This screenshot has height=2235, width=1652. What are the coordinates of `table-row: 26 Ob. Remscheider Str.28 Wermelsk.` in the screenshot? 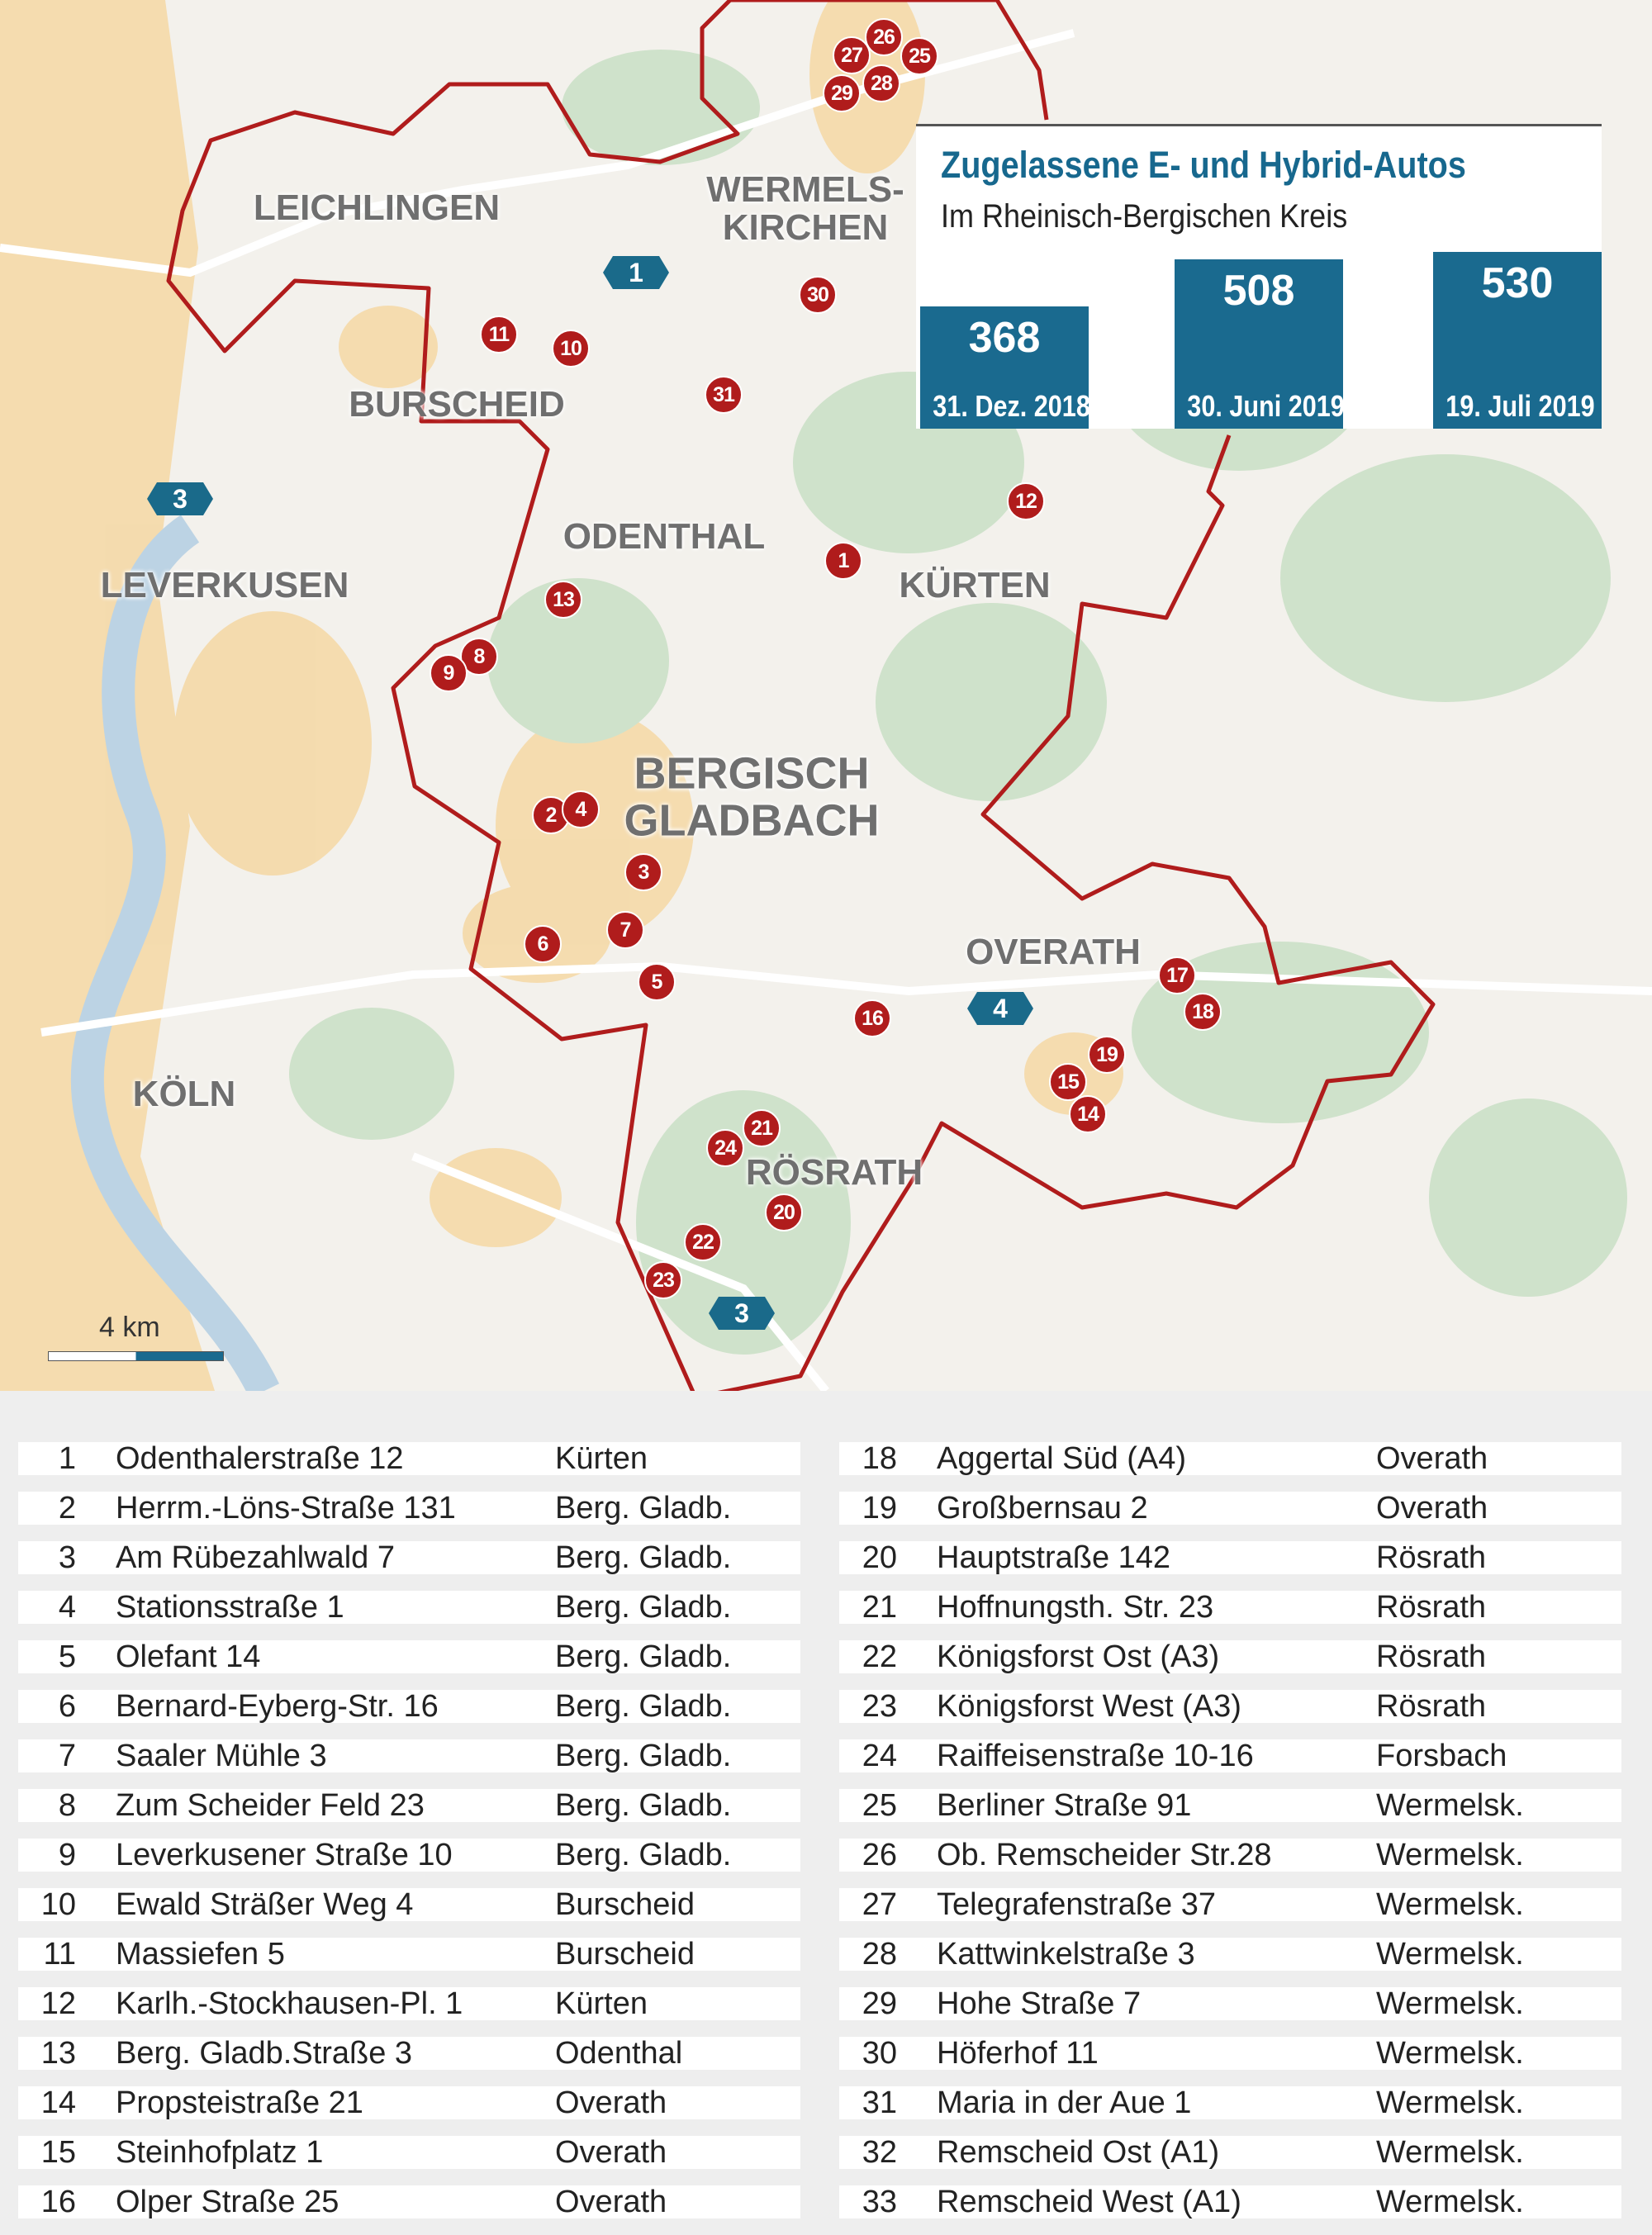 It's located at (1230, 1855).